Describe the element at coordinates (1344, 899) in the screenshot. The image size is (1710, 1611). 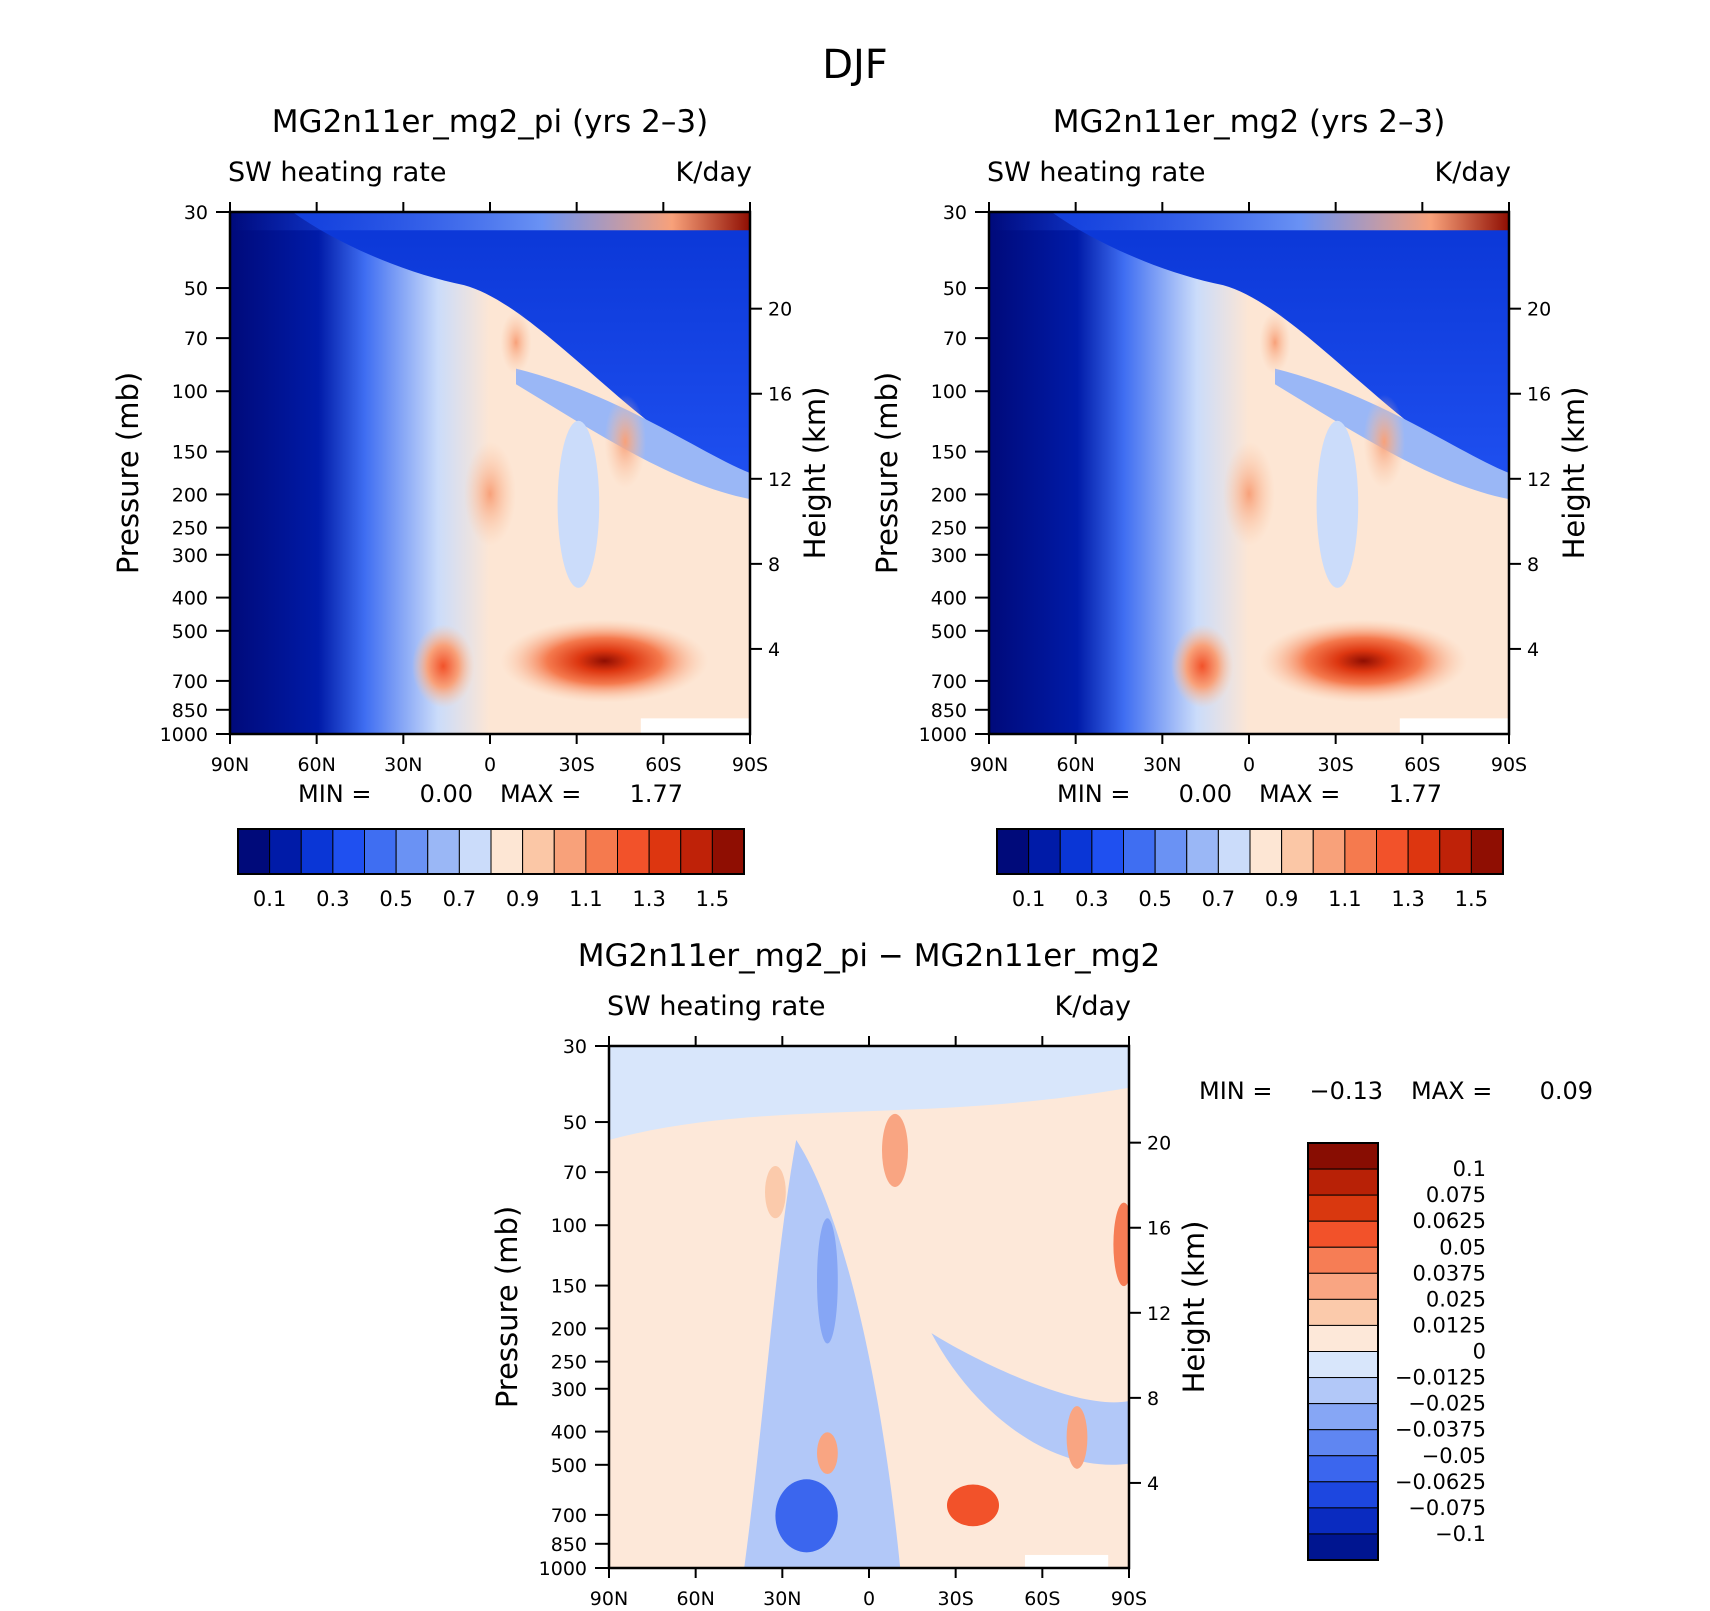
I see `colorbar-label: 1.1` at that location.